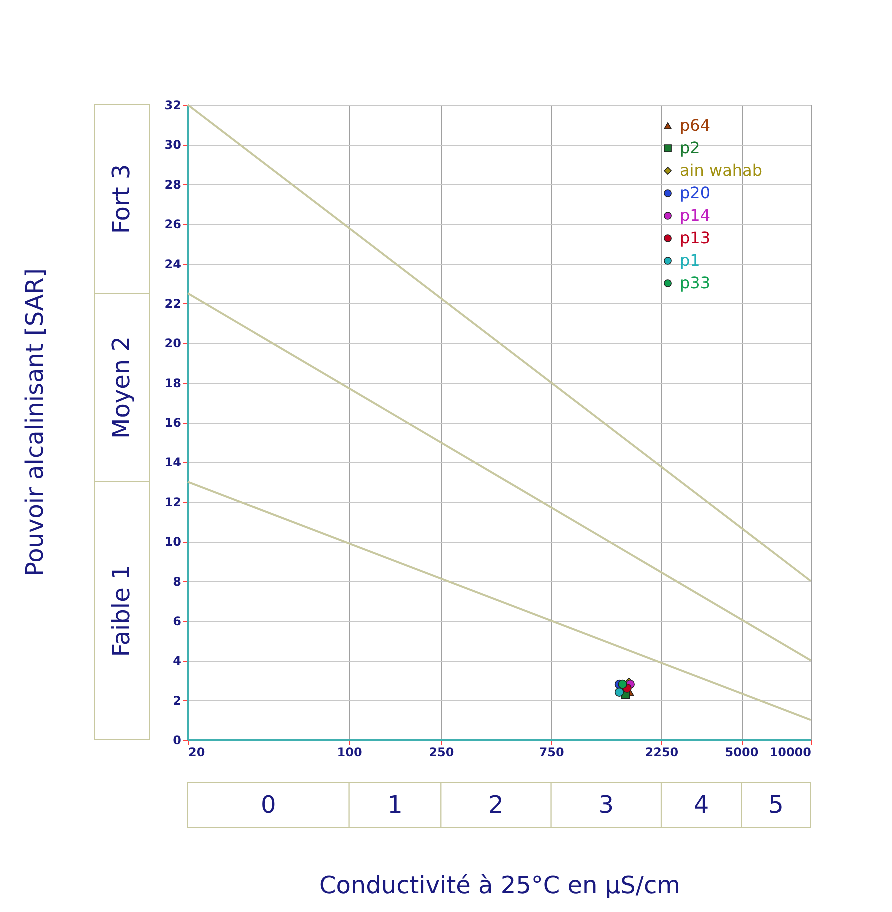  Describe the element at coordinates (702, 805) in the screenshot. I see `text: 4` at that location.